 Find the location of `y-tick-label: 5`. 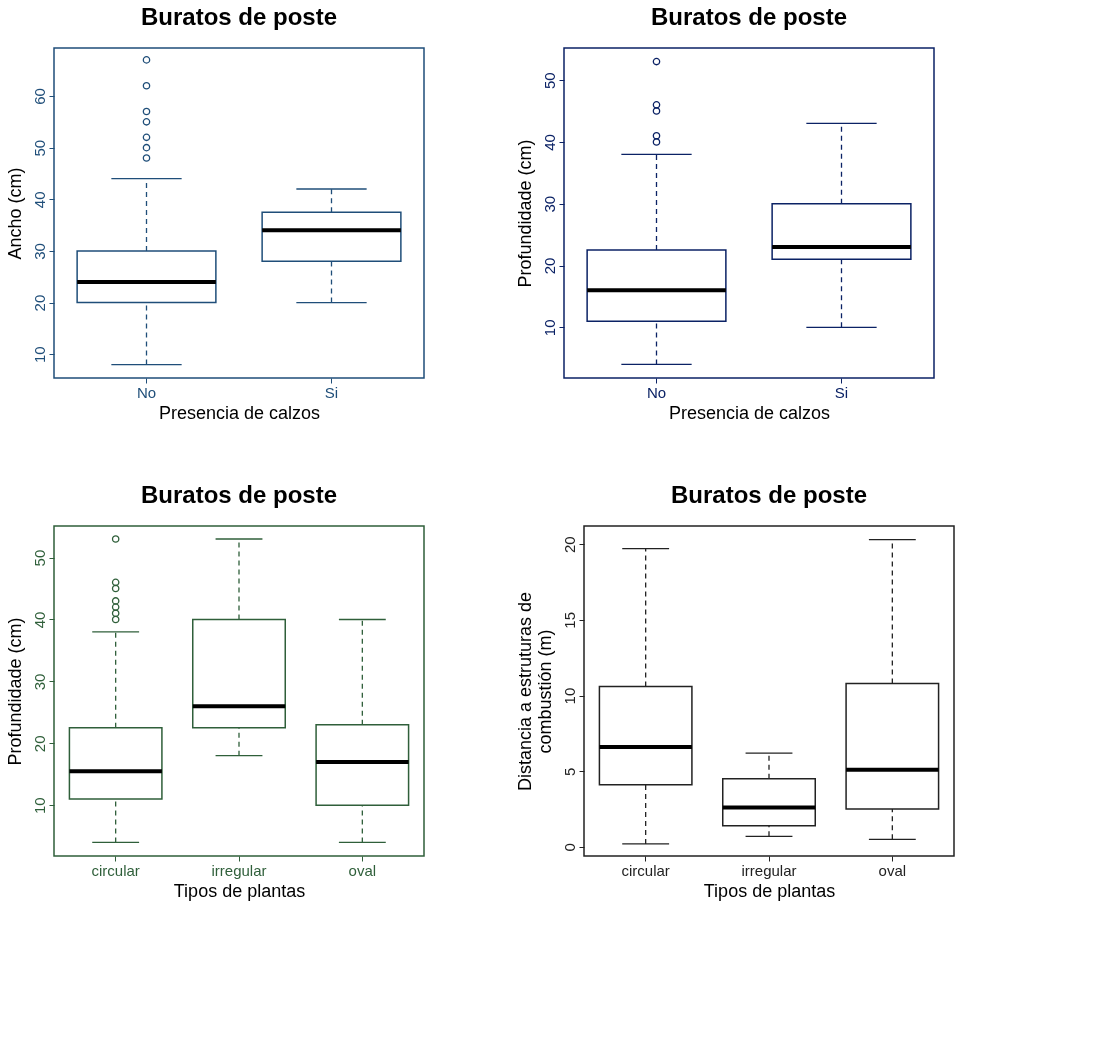

y-tick-label: 5 is located at coordinates (569, 771).